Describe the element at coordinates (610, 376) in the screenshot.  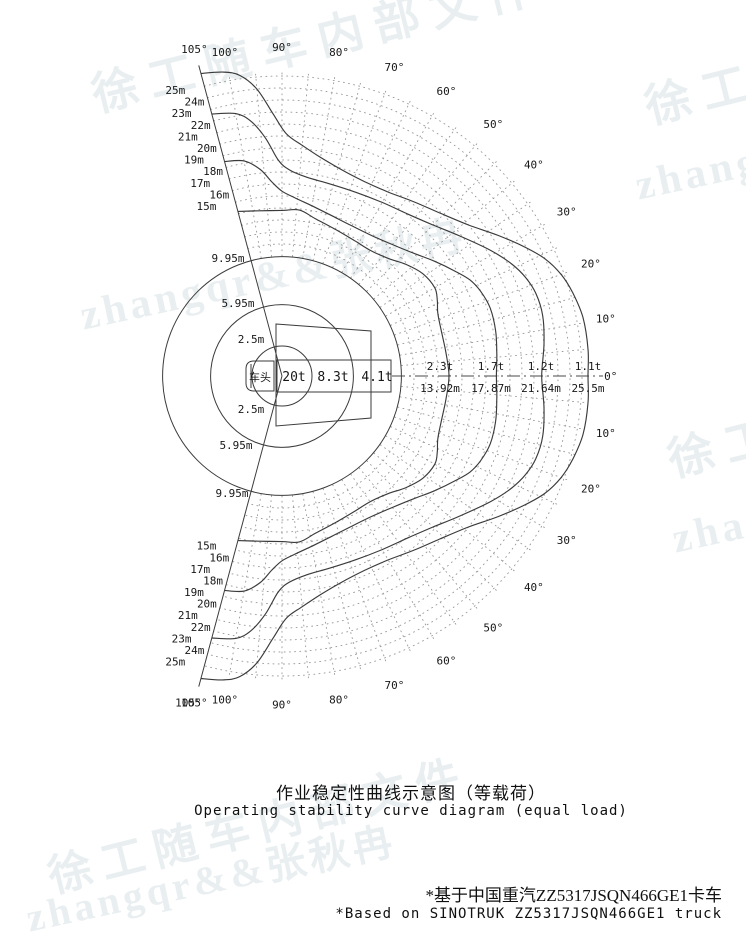
I see `angle-label: 0°` at that location.